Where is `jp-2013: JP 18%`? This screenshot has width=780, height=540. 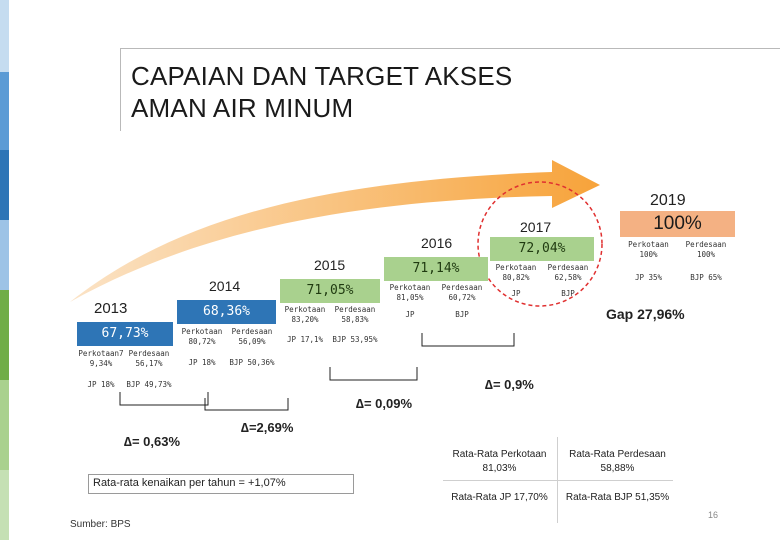 jp-2013: JP 18% is located at coordinates (101, 384).